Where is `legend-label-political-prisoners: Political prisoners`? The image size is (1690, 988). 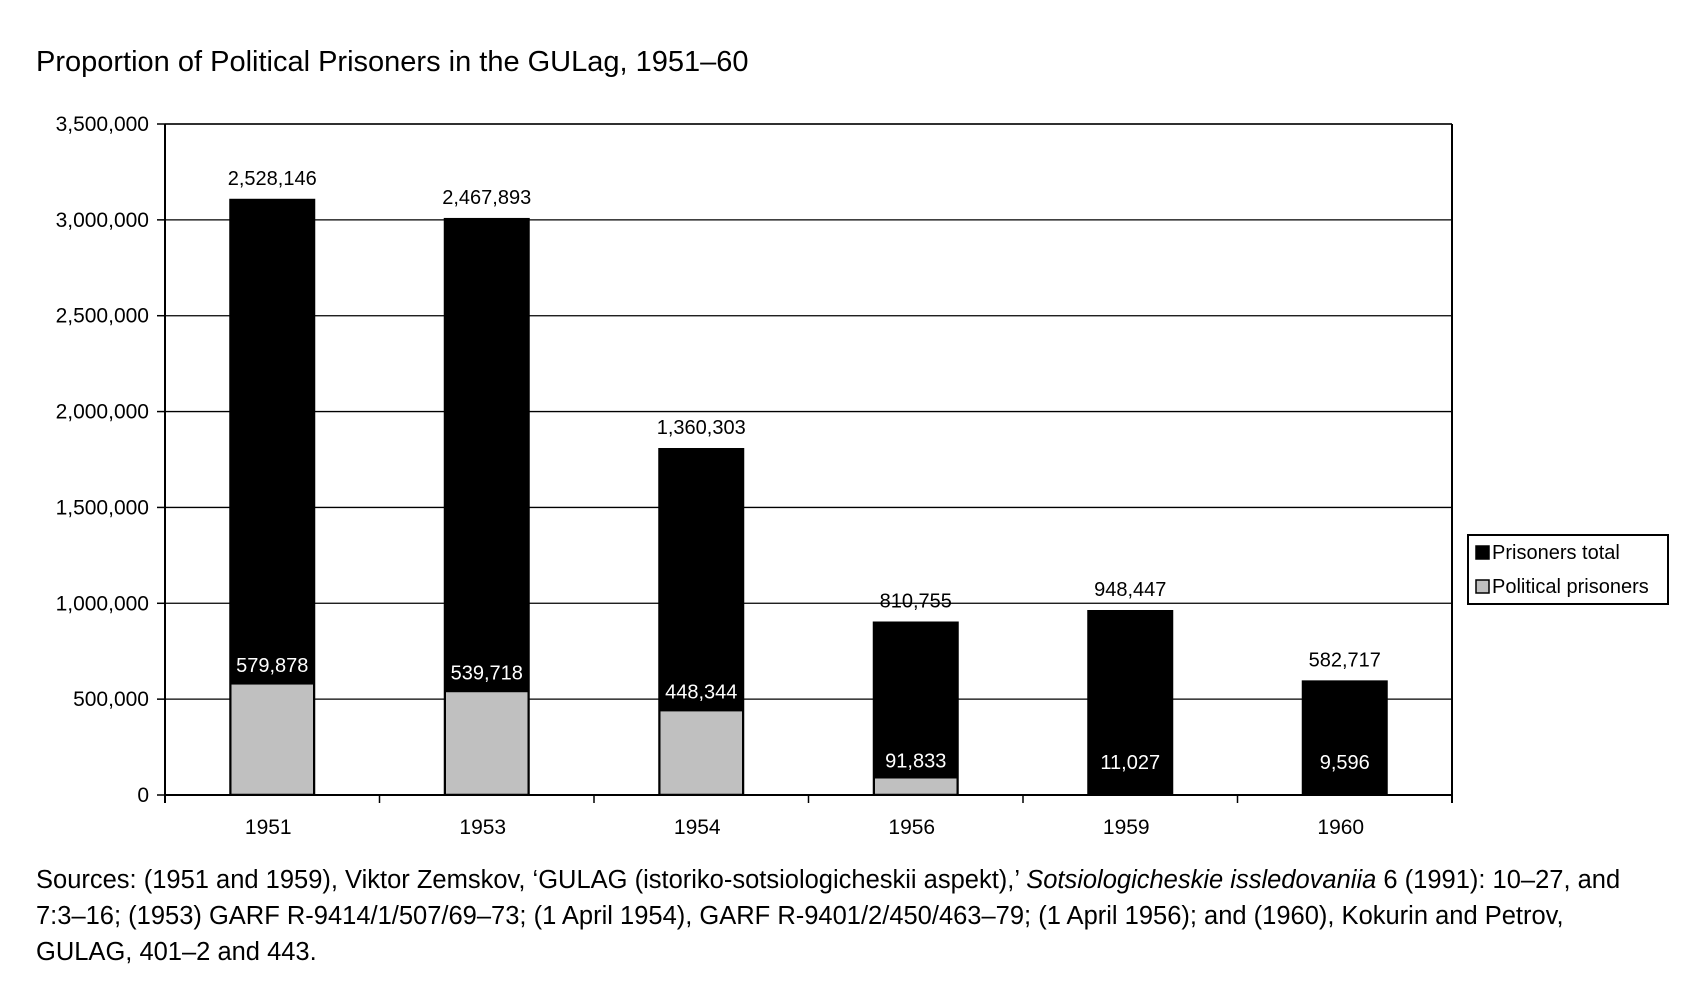 legend-label-political-prisoners: Political prisoners is located at coordinates (1570, 587).